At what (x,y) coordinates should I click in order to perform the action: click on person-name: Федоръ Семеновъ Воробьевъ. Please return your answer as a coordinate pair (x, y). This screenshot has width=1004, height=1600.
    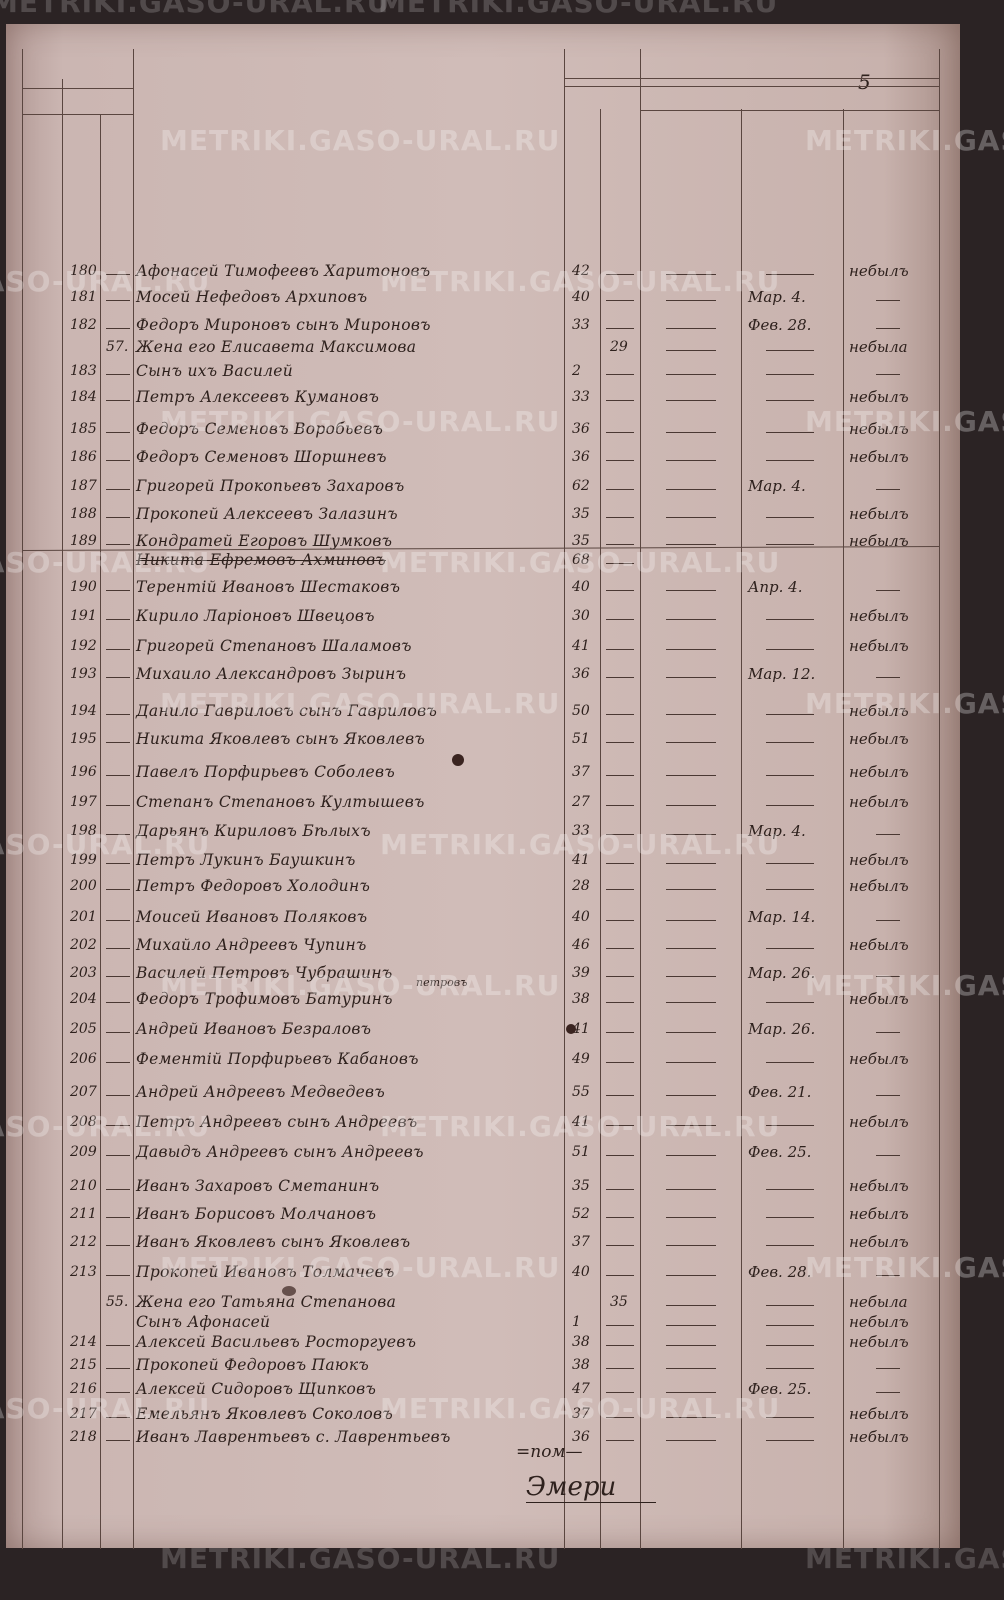
    Looking at the image, I should click on (260, 429).